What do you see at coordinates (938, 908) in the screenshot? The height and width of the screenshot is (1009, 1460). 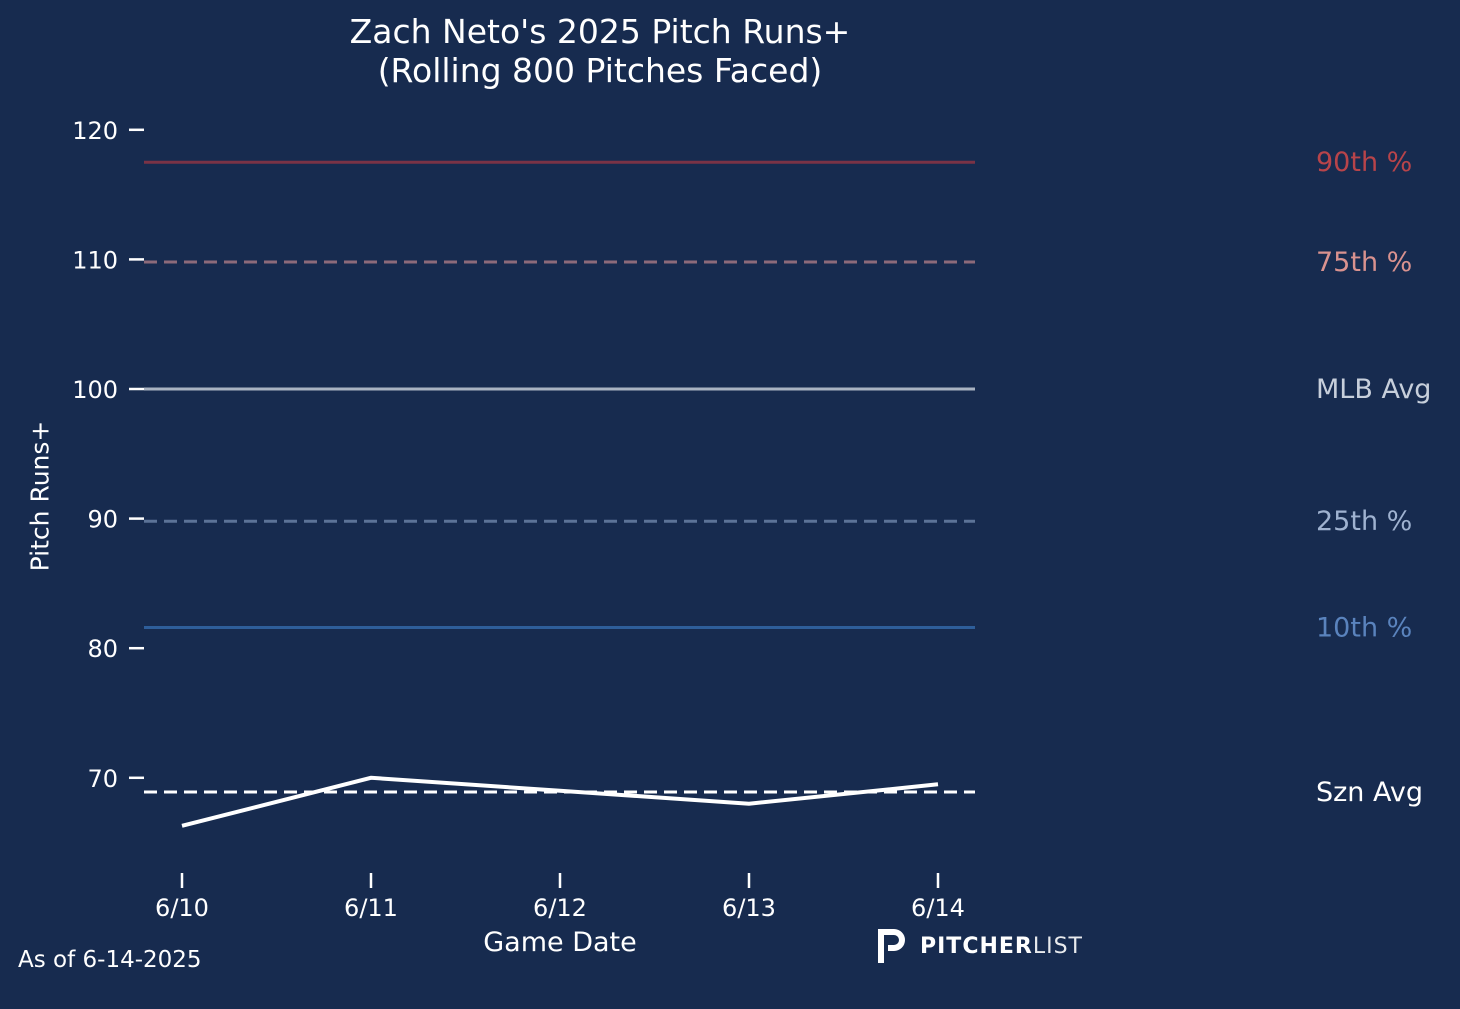 I see `x-tick-label: 6/14` at bounding box center [938, 908].